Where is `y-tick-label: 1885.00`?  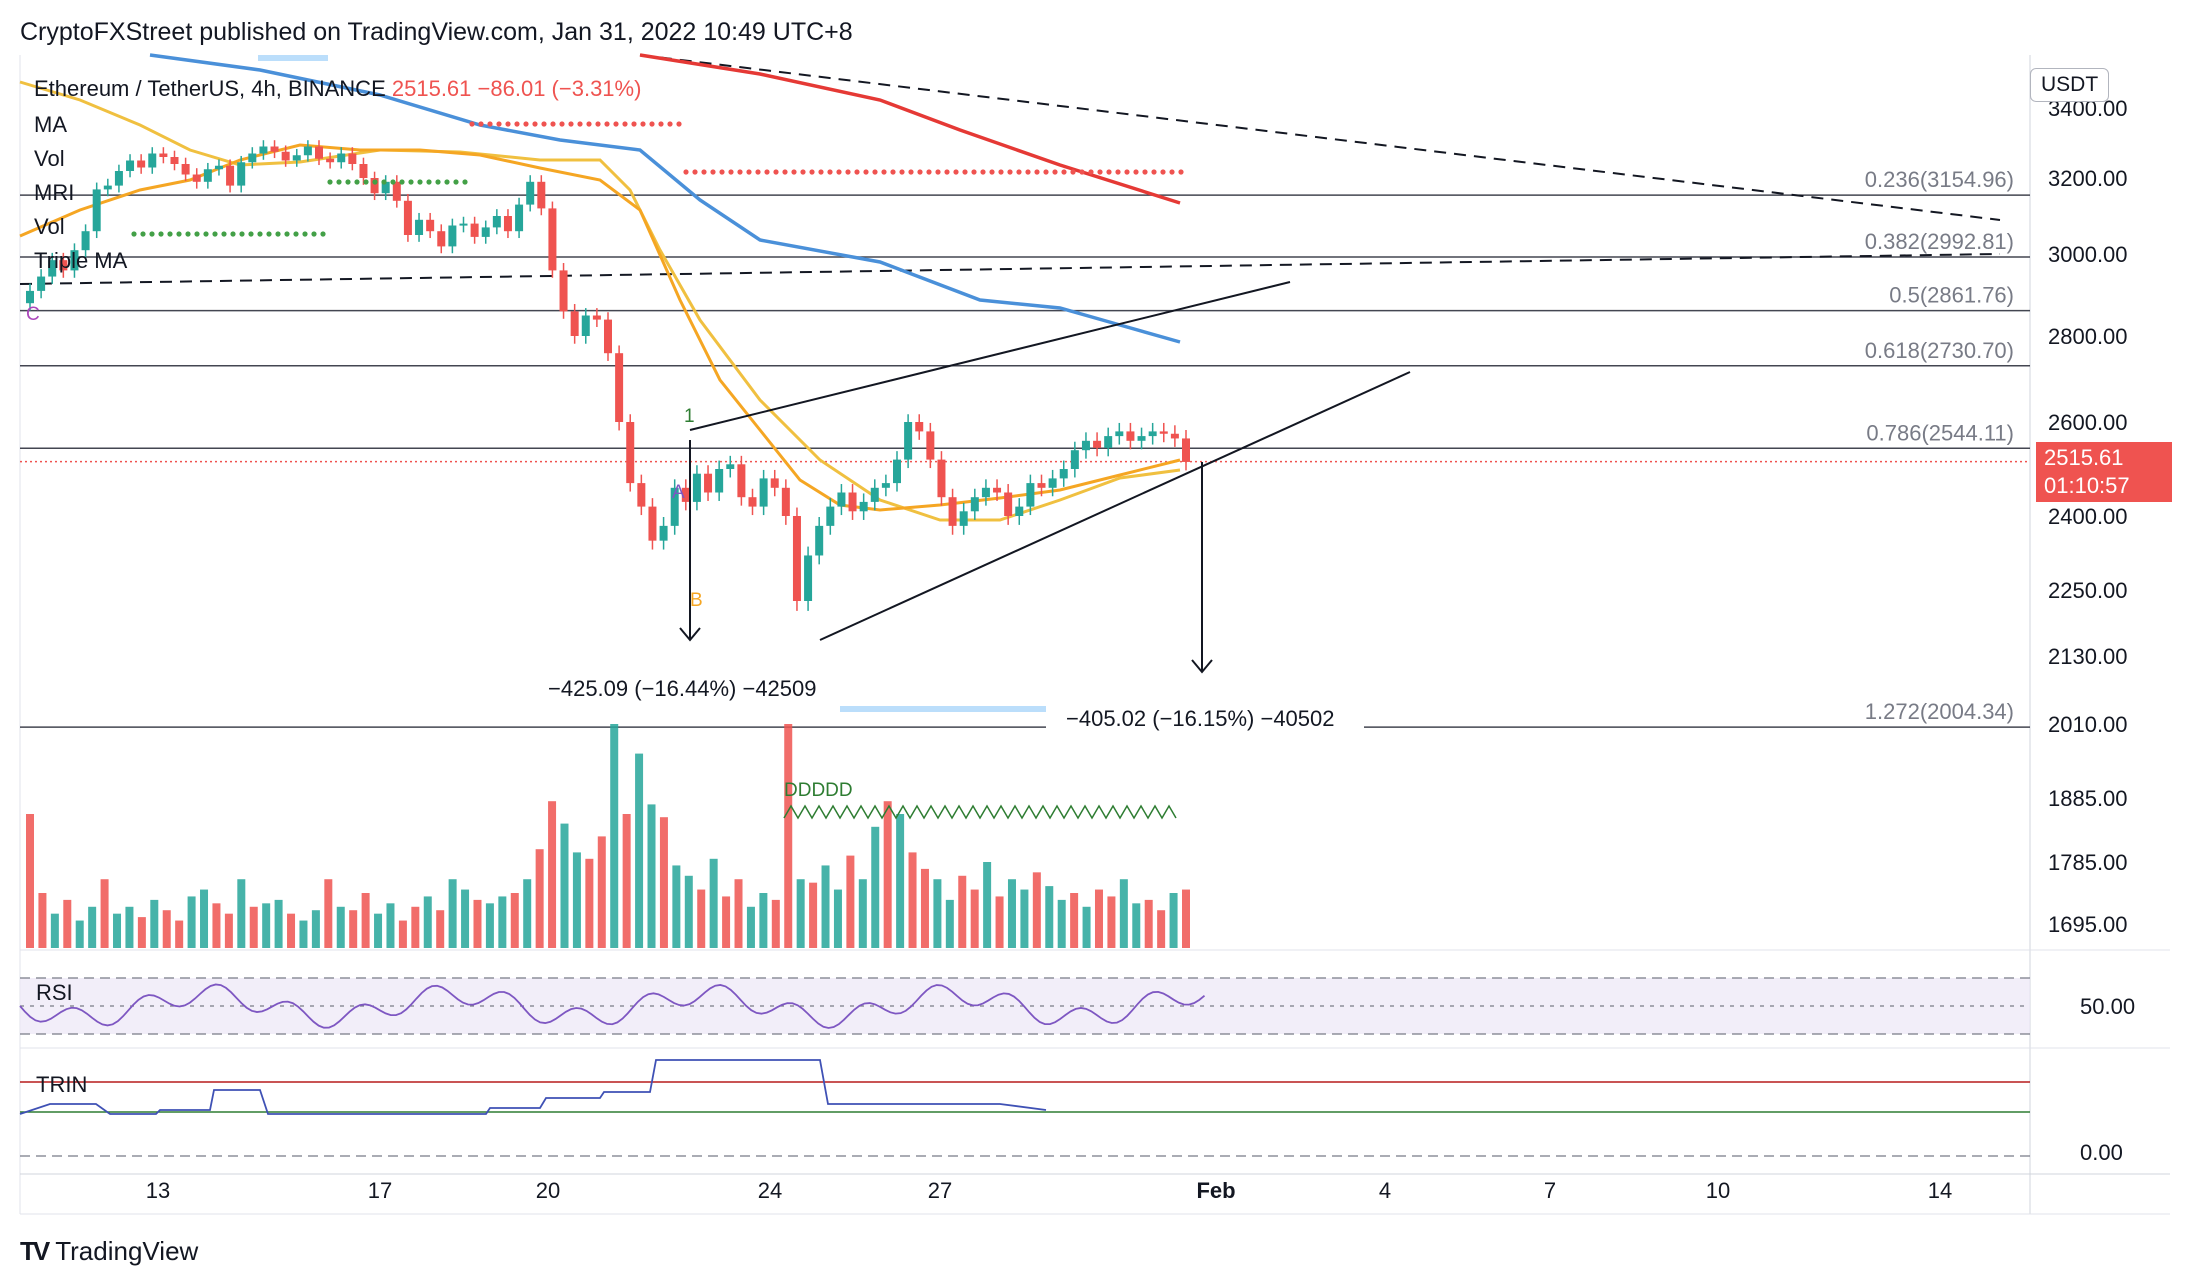
y-tick-label: 1885.00 is located at coordinates (2088, 798).